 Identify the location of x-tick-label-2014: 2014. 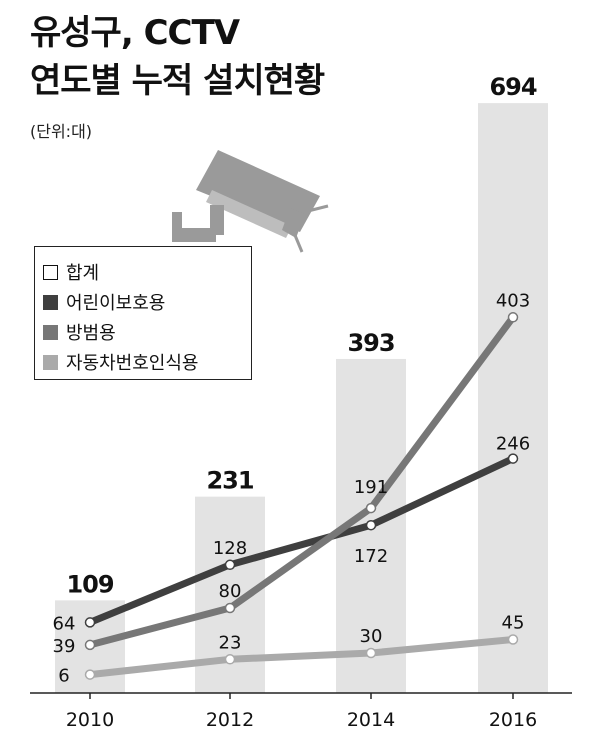
(371, 720).